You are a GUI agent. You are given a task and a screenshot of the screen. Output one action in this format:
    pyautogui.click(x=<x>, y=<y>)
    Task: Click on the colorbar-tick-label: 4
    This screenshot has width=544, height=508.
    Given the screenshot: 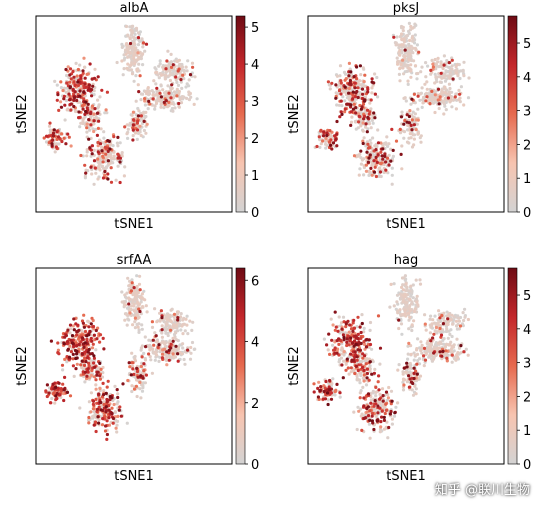 What is the action you would take?
    pyautogui.click(x=527, y=330)
    